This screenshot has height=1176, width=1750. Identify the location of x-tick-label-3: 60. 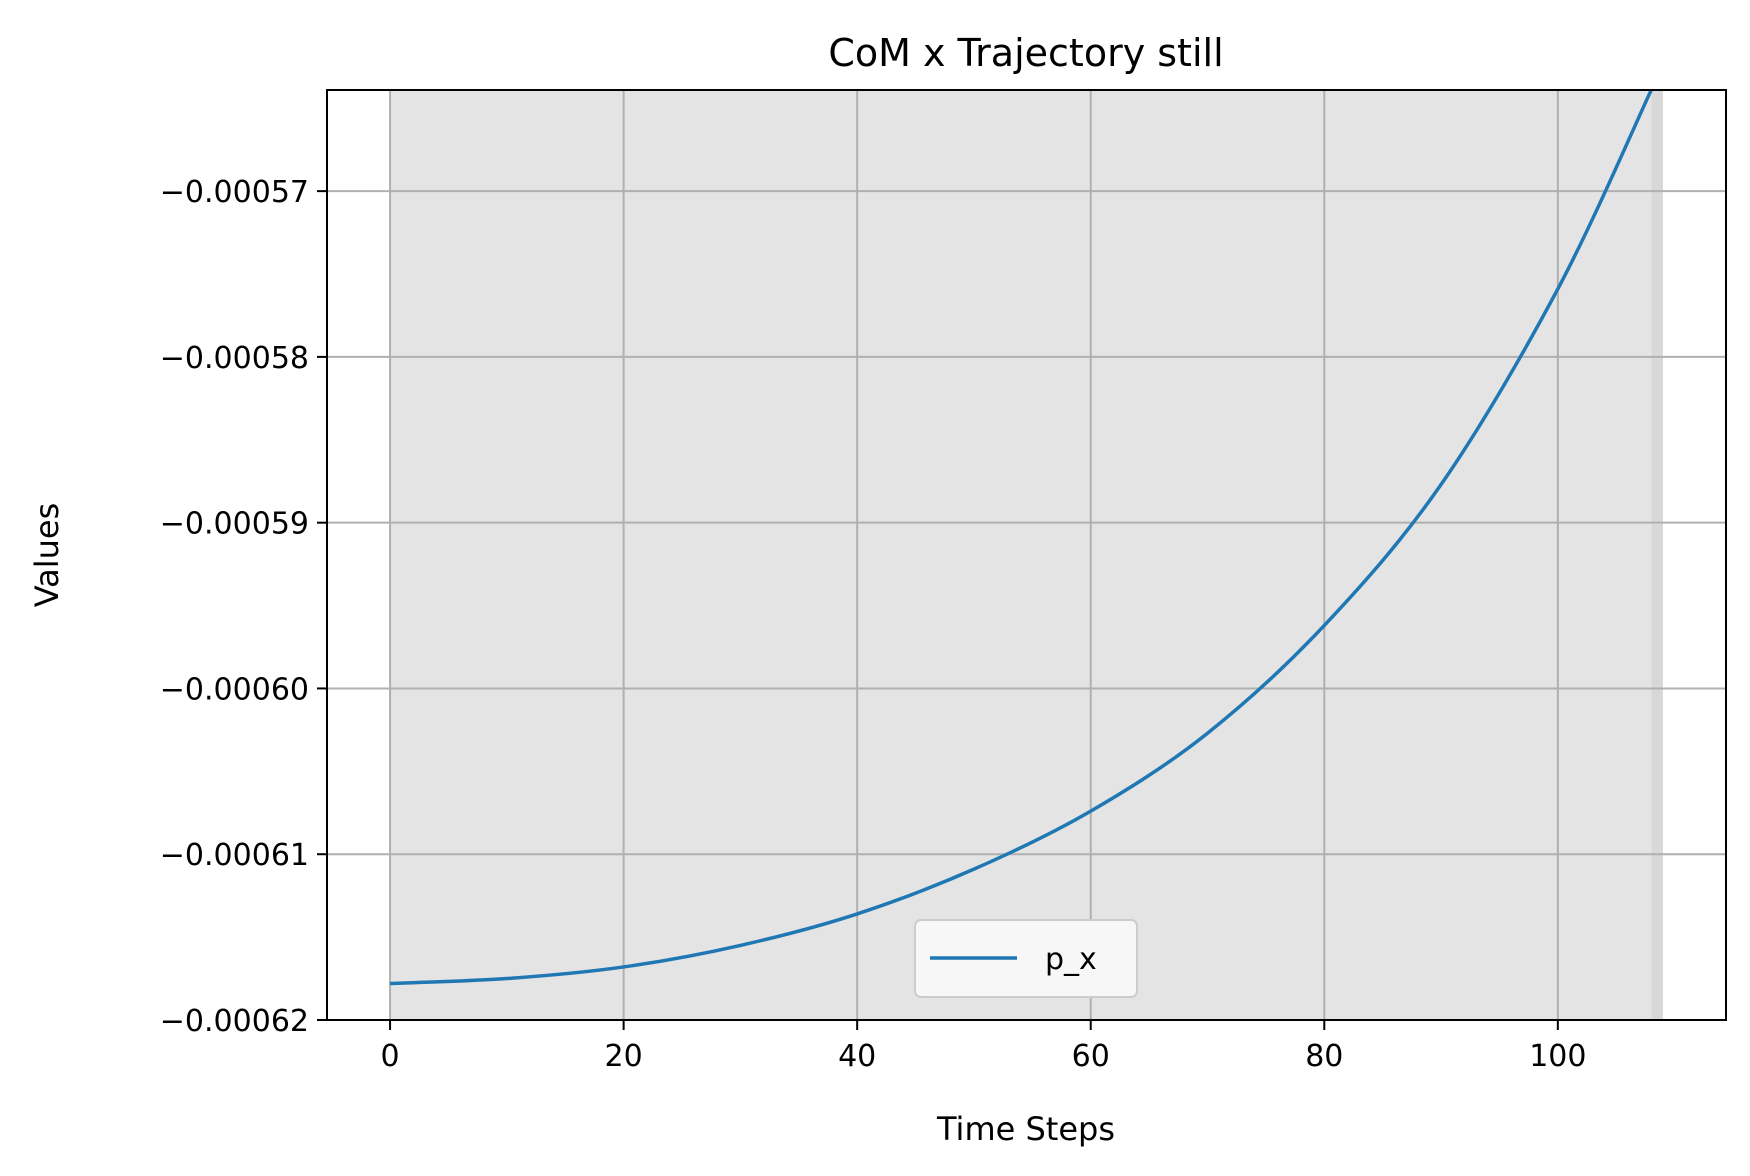
(1091, 1056).